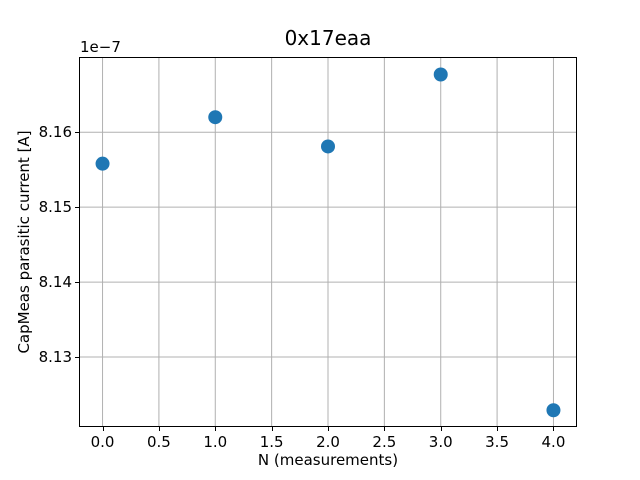  Describe the element at coordinates (384, 442) in the screenshot. I see `x-tick-label: 2.5` at that location.